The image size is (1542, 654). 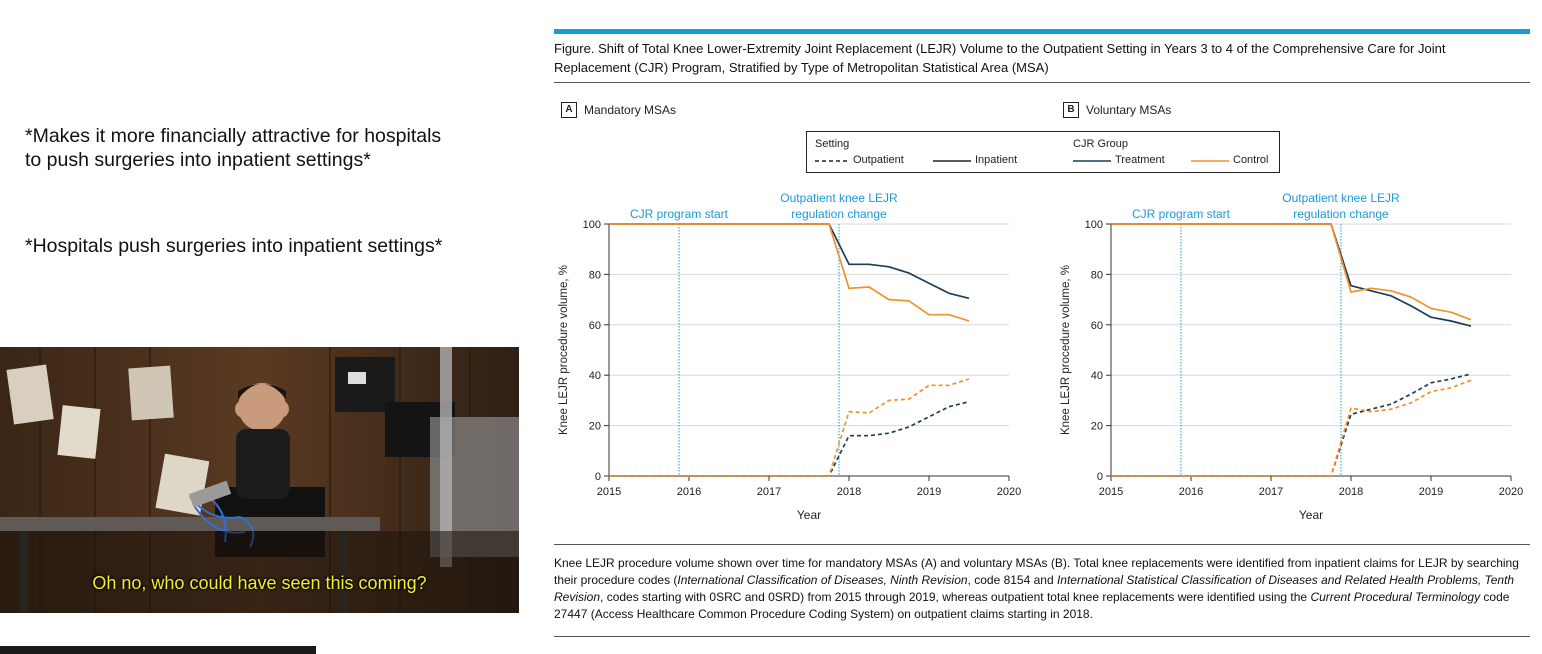 What do you see at coordinates (595, 376) in the screenshot?
I see `panel-a-y-tick-label: 40` at bounding box center [595, 376].